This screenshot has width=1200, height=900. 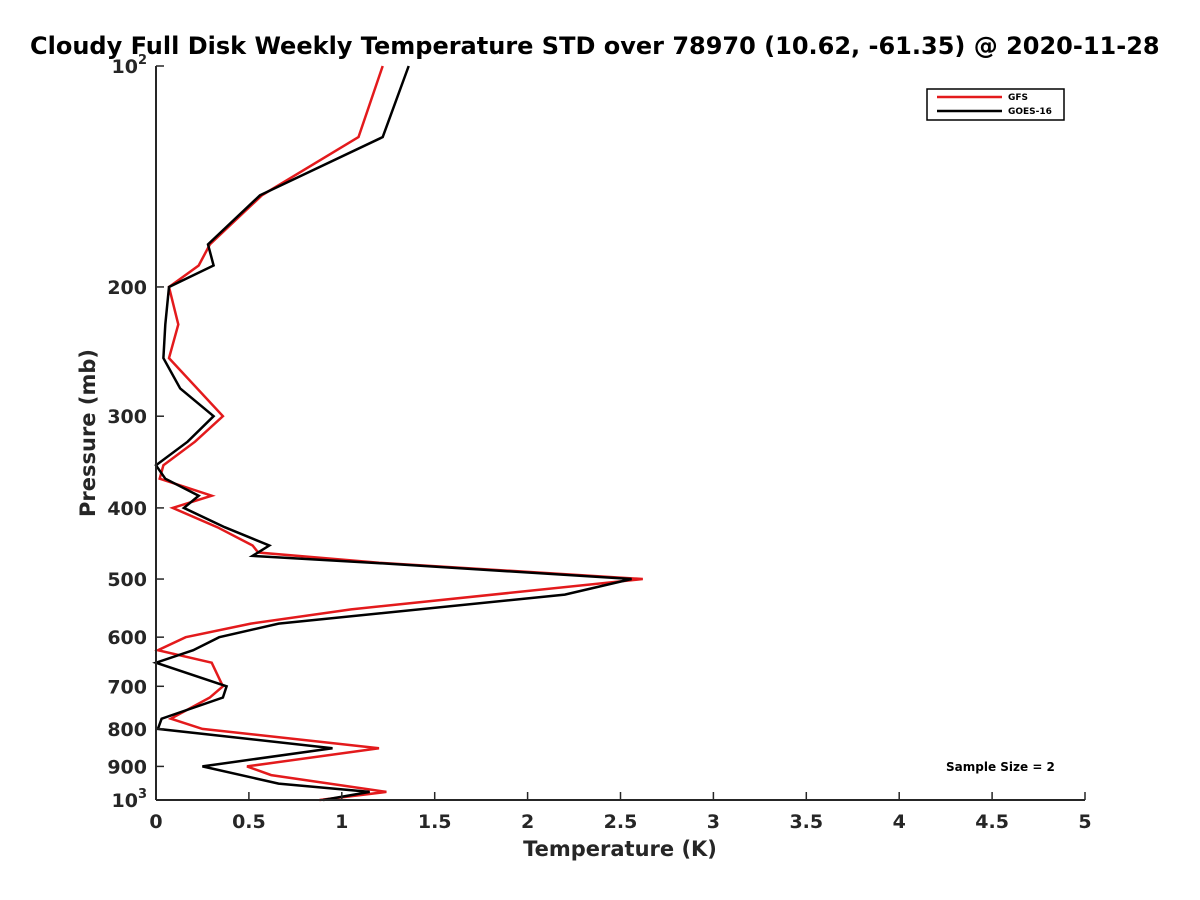 I want to click on x-tick-label: 3, so click(x=713, y=822).